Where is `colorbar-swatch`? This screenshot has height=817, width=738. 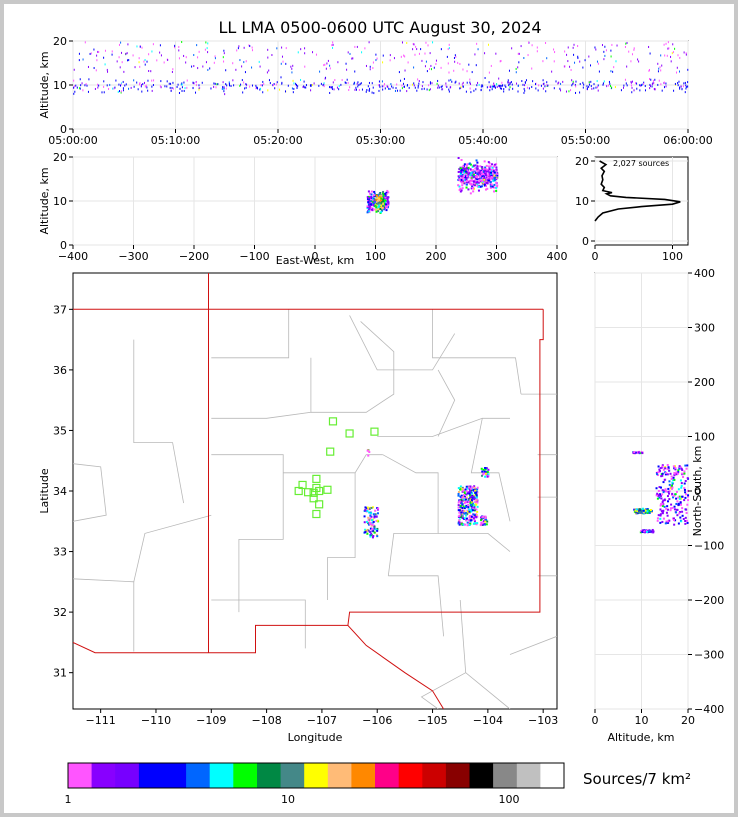 colorbar-swatch is located at coordinates (198, 775).